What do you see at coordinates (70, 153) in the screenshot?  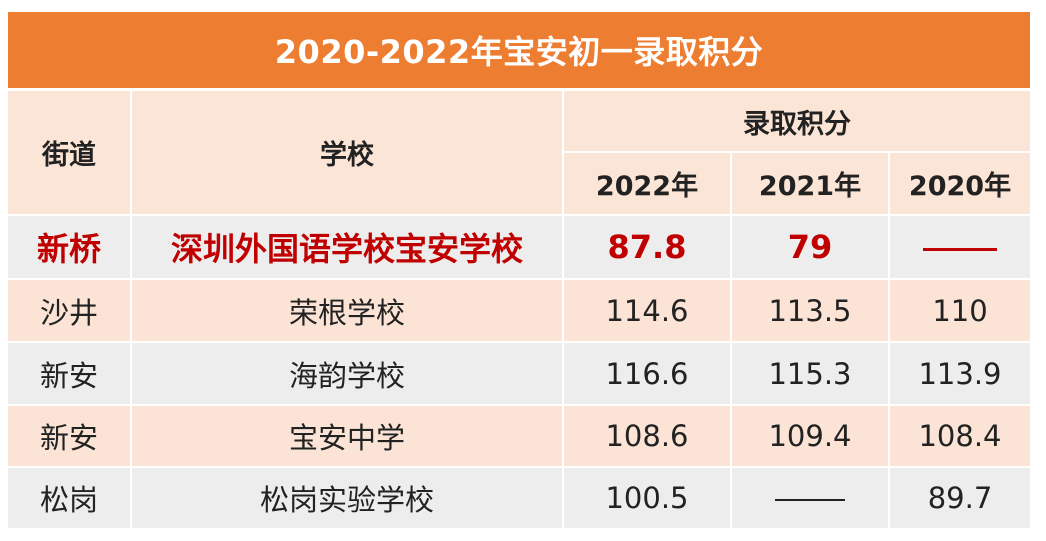 I see `header-street: 街道` at bounding box center [70, 153].